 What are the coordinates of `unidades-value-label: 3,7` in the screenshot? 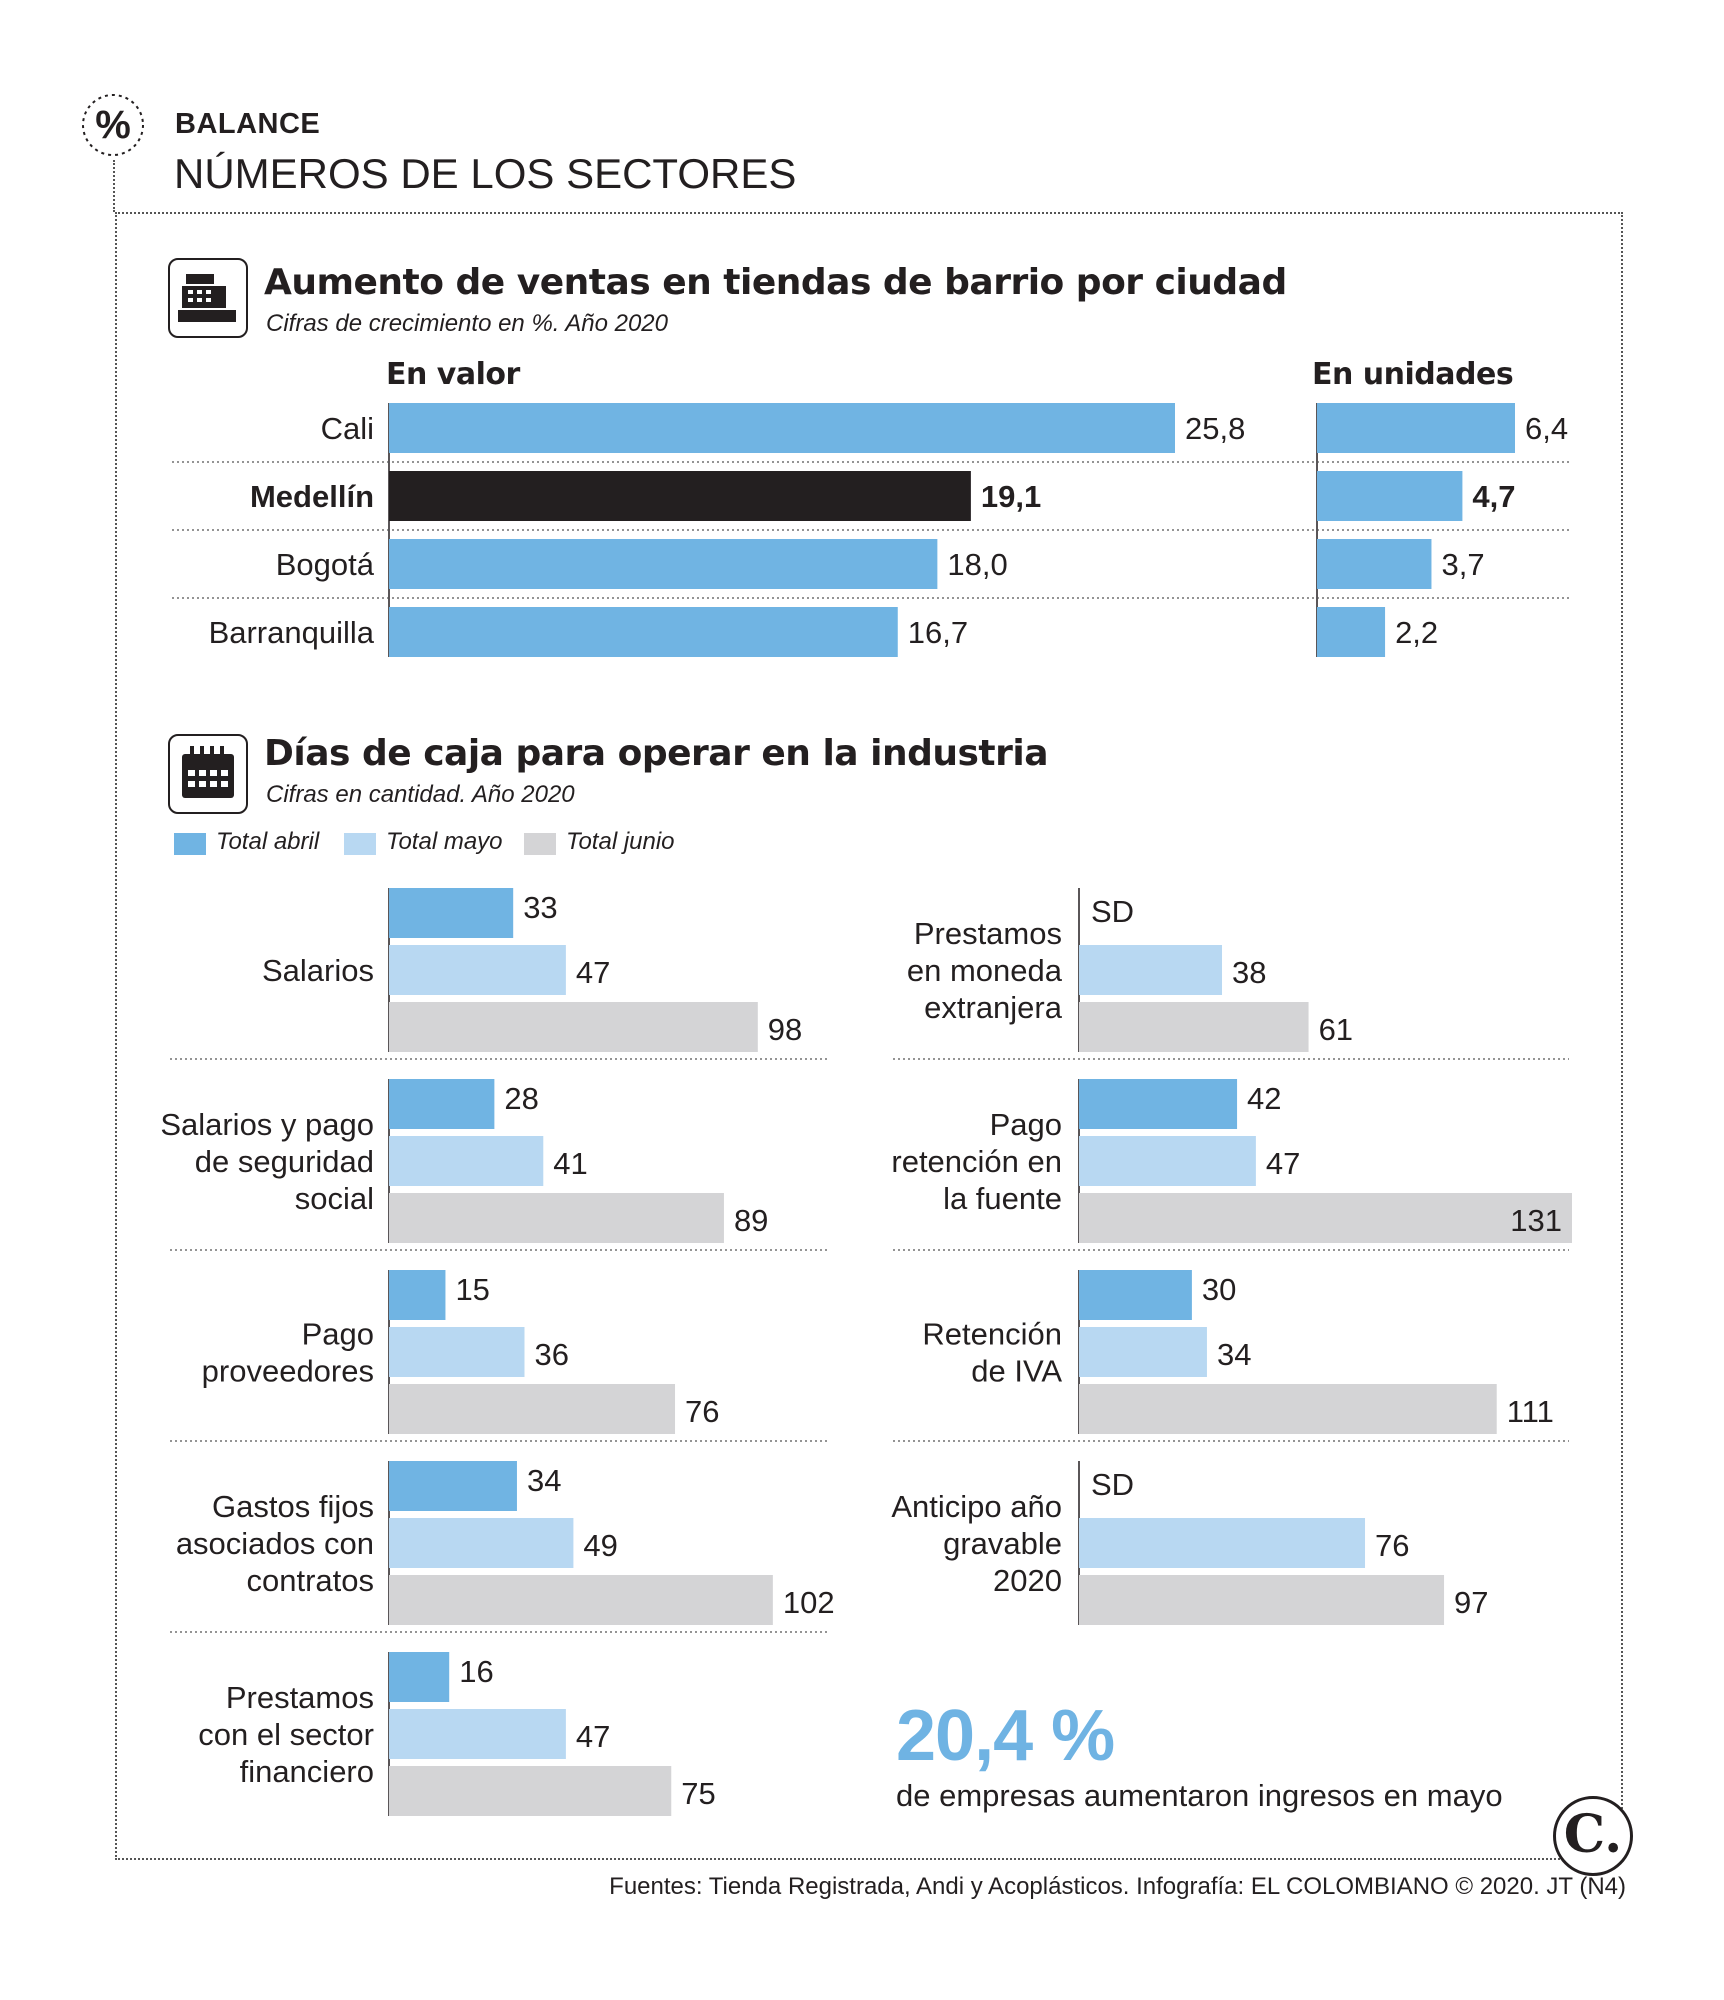 It's located at (1462, 564).